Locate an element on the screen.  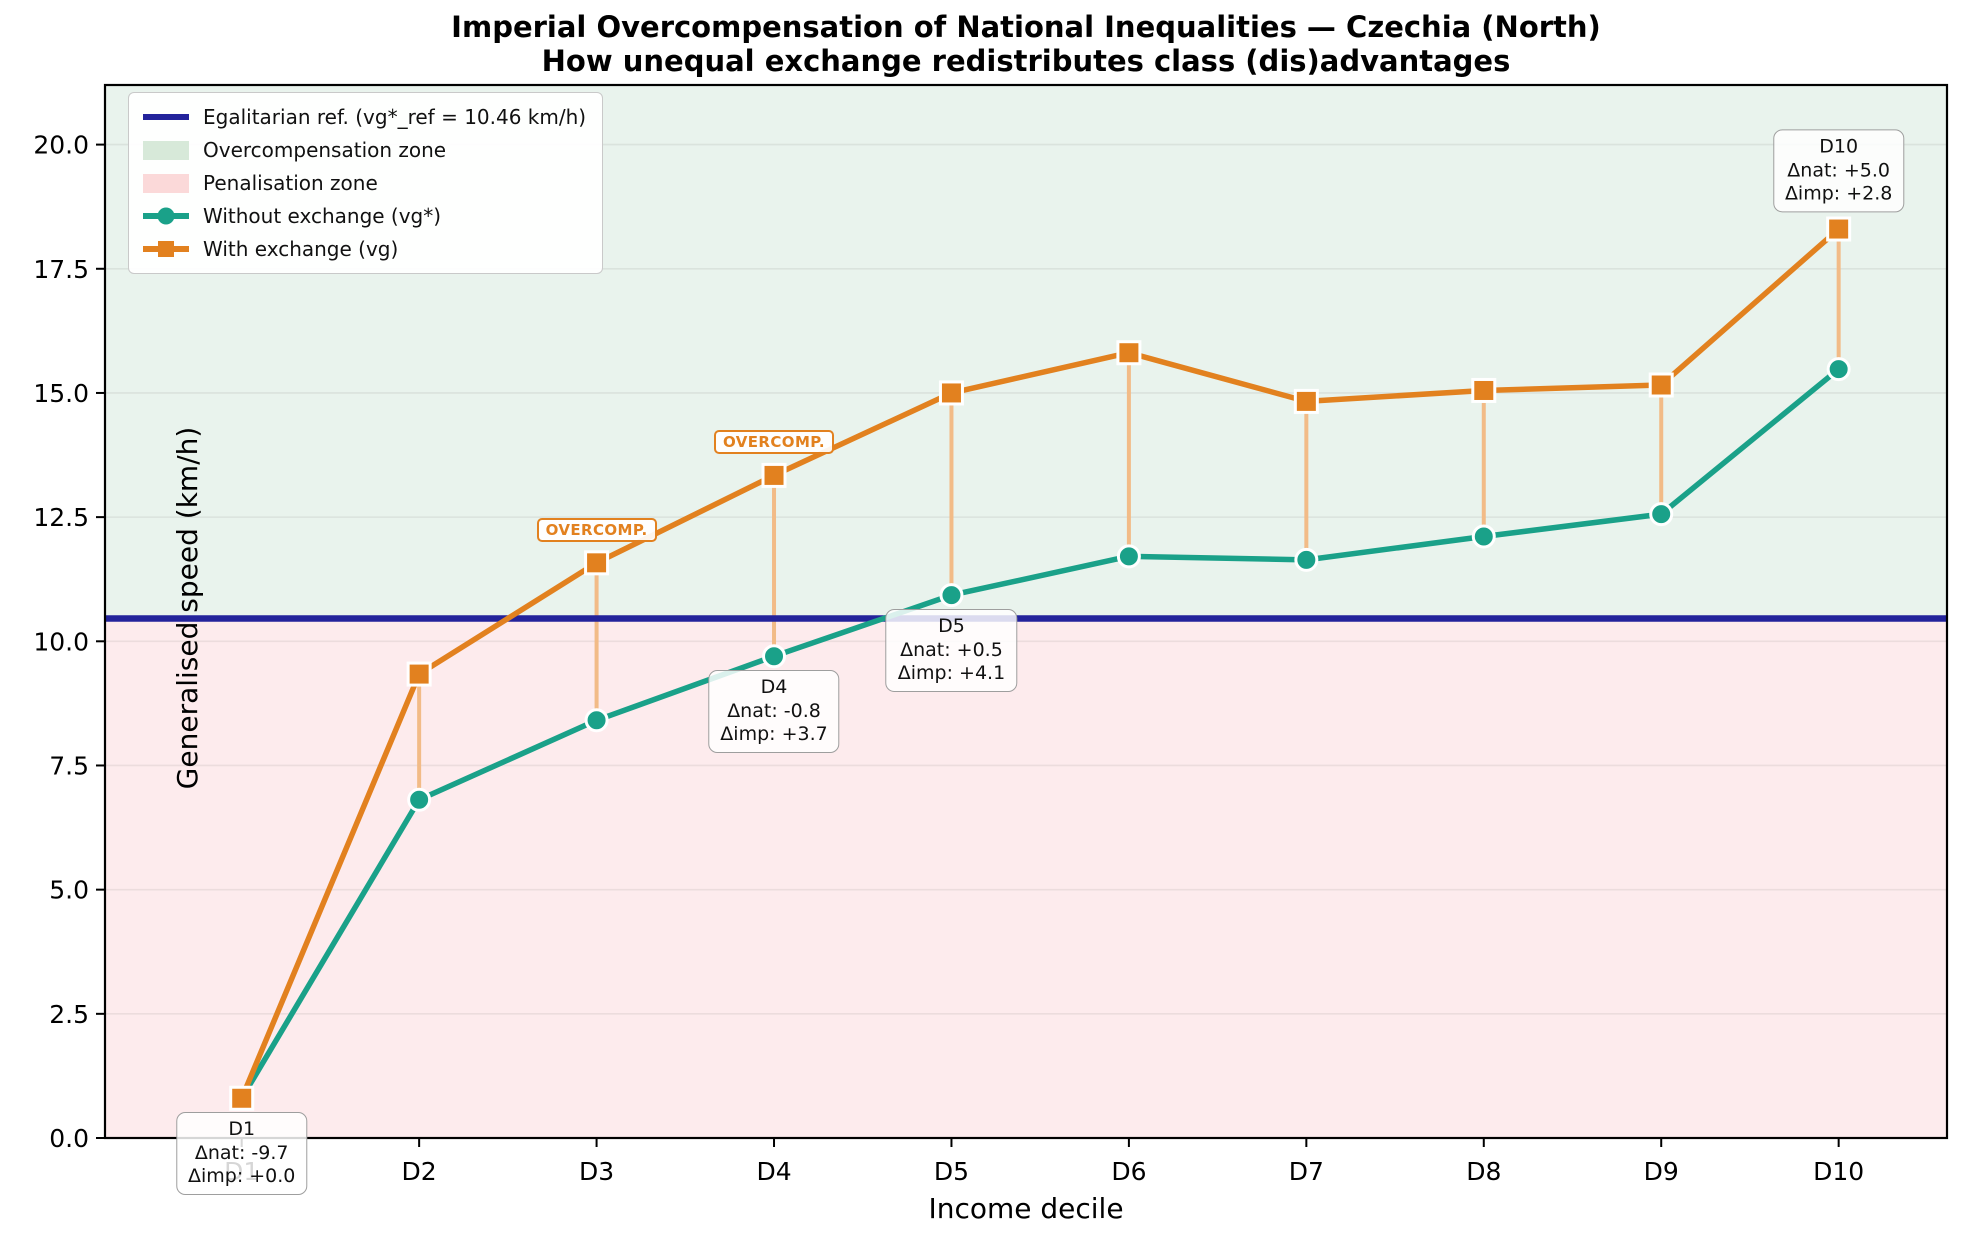
x-tick-label: D6 is located at coordinates (1128, 1171).